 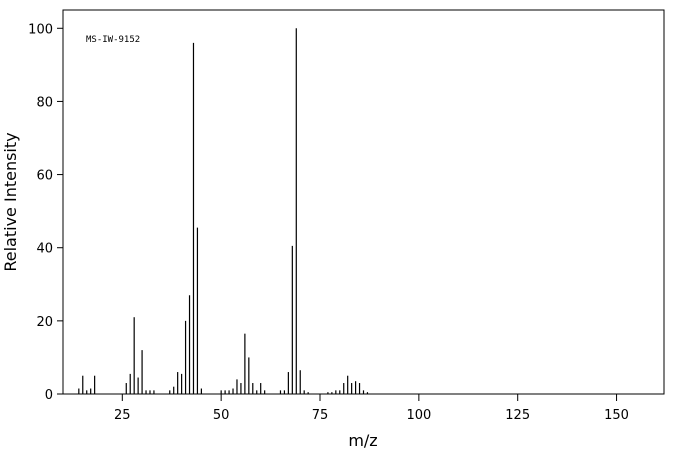 I want to click on x-axis-label: m/z, so click(x=362, y=440).